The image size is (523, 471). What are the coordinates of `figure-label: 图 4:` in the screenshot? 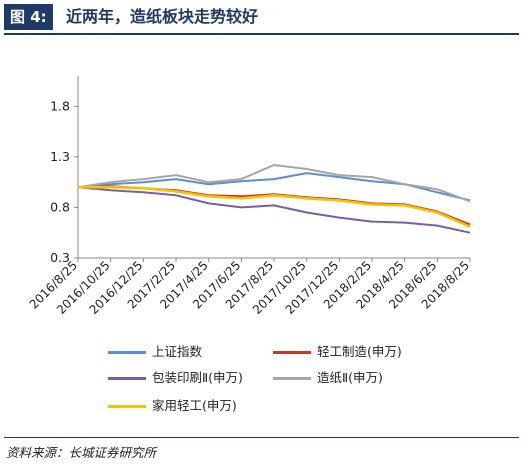 It's located at (28, 17).